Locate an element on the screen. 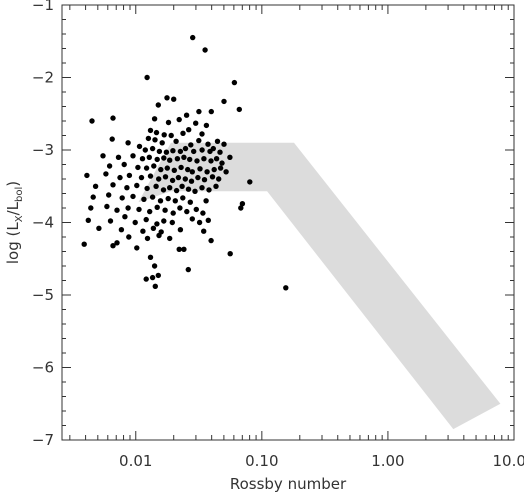 This screenshot has width=524, height=494. x-tick-label: 0.10 is located at coordinates (261, 461).